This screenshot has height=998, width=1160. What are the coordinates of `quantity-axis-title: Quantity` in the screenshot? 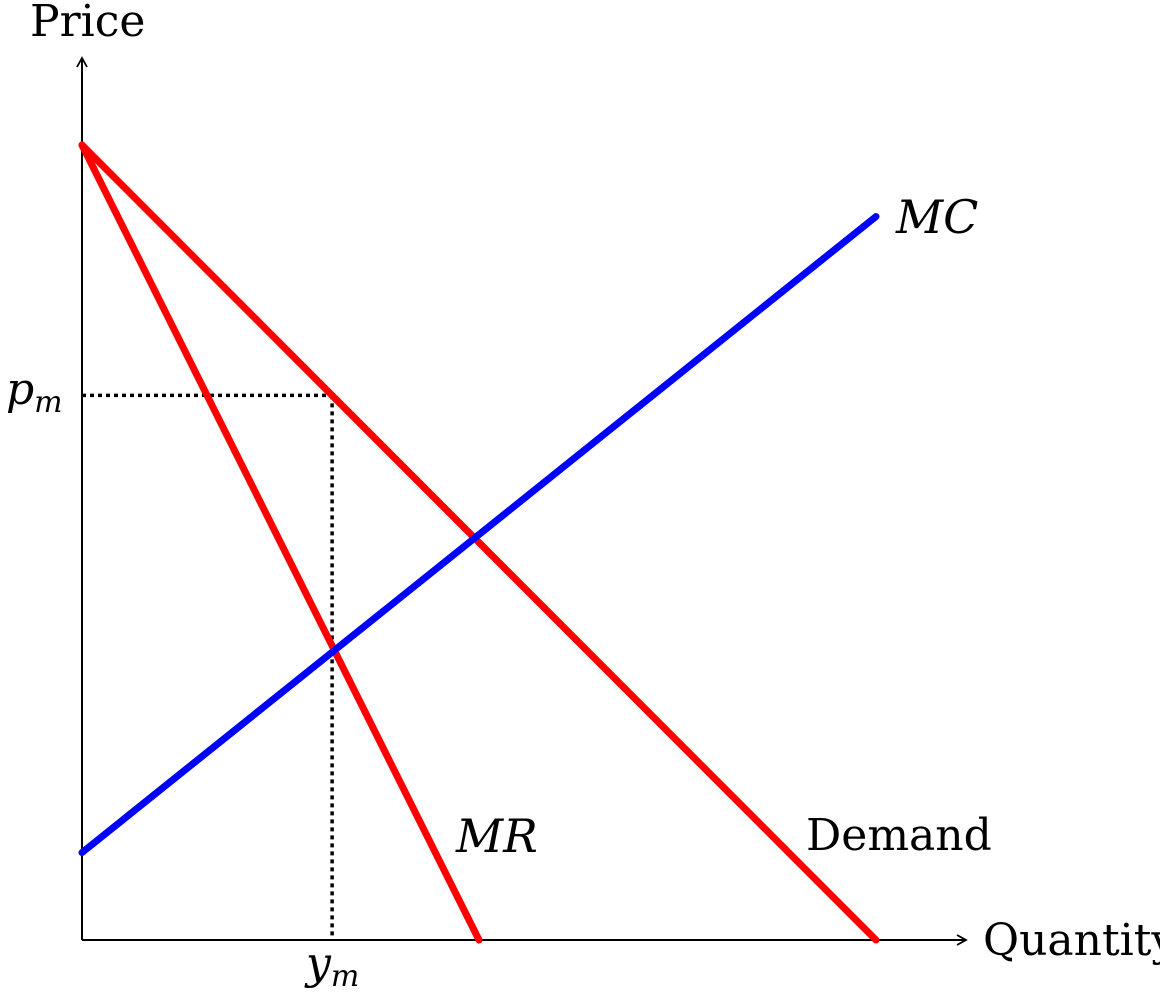 It's located at (1071, 940).